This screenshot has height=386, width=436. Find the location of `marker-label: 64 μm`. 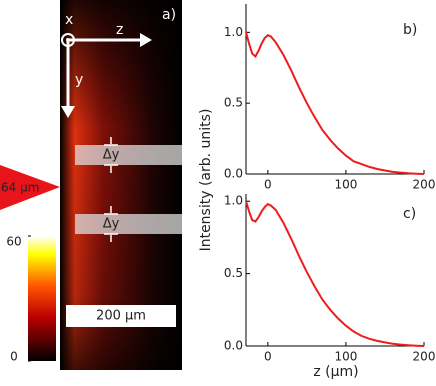

marker-label: 64 μm is located at coordinates (20, 188).